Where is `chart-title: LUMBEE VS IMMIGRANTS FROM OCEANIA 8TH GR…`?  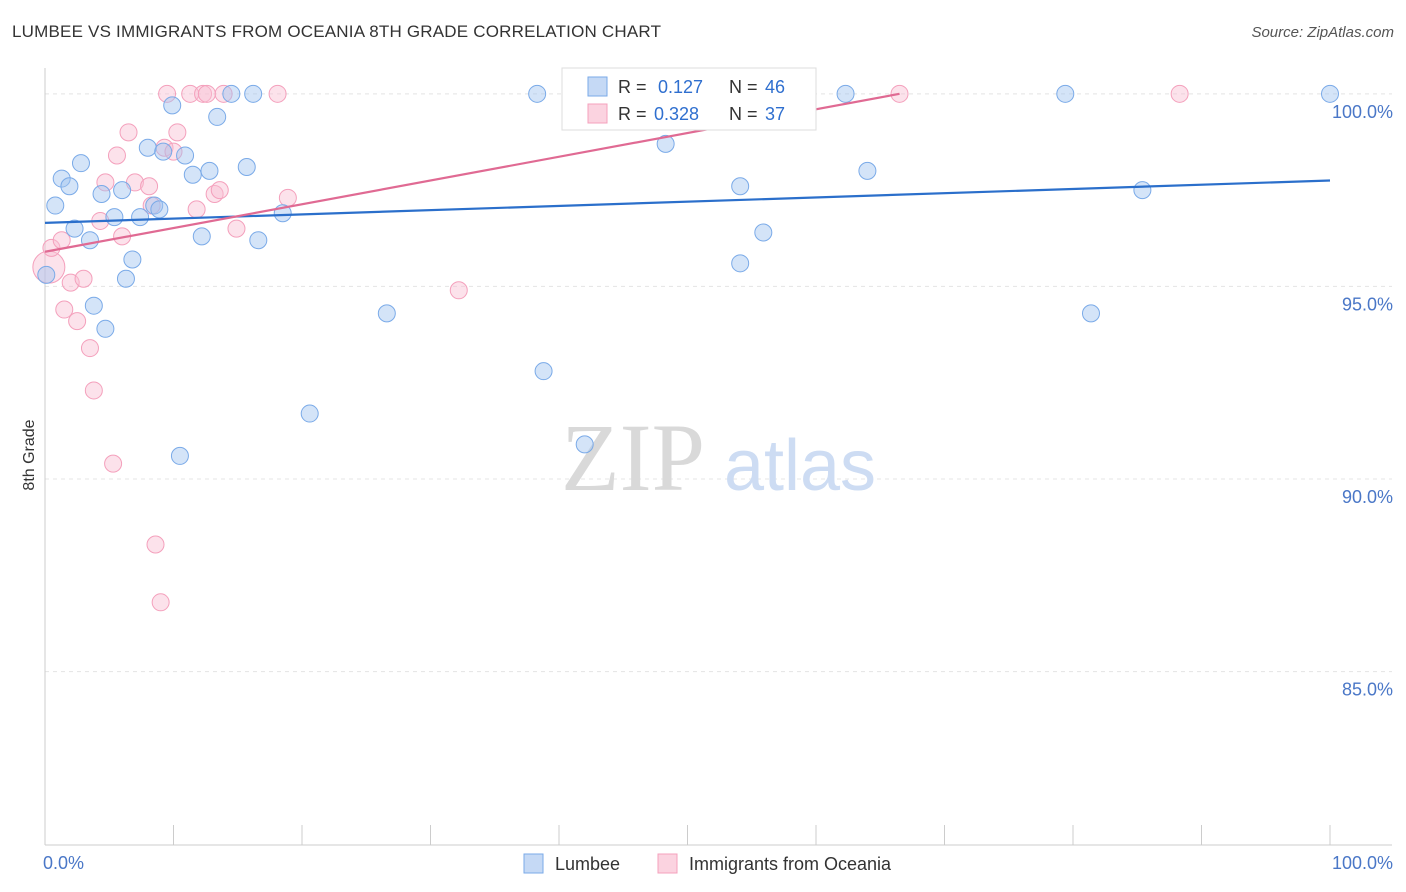
chart-title: LUMBEE VS IMMIGRANTS FROM OCEANIA 8TH GR… is located at coordinates (337, 31).